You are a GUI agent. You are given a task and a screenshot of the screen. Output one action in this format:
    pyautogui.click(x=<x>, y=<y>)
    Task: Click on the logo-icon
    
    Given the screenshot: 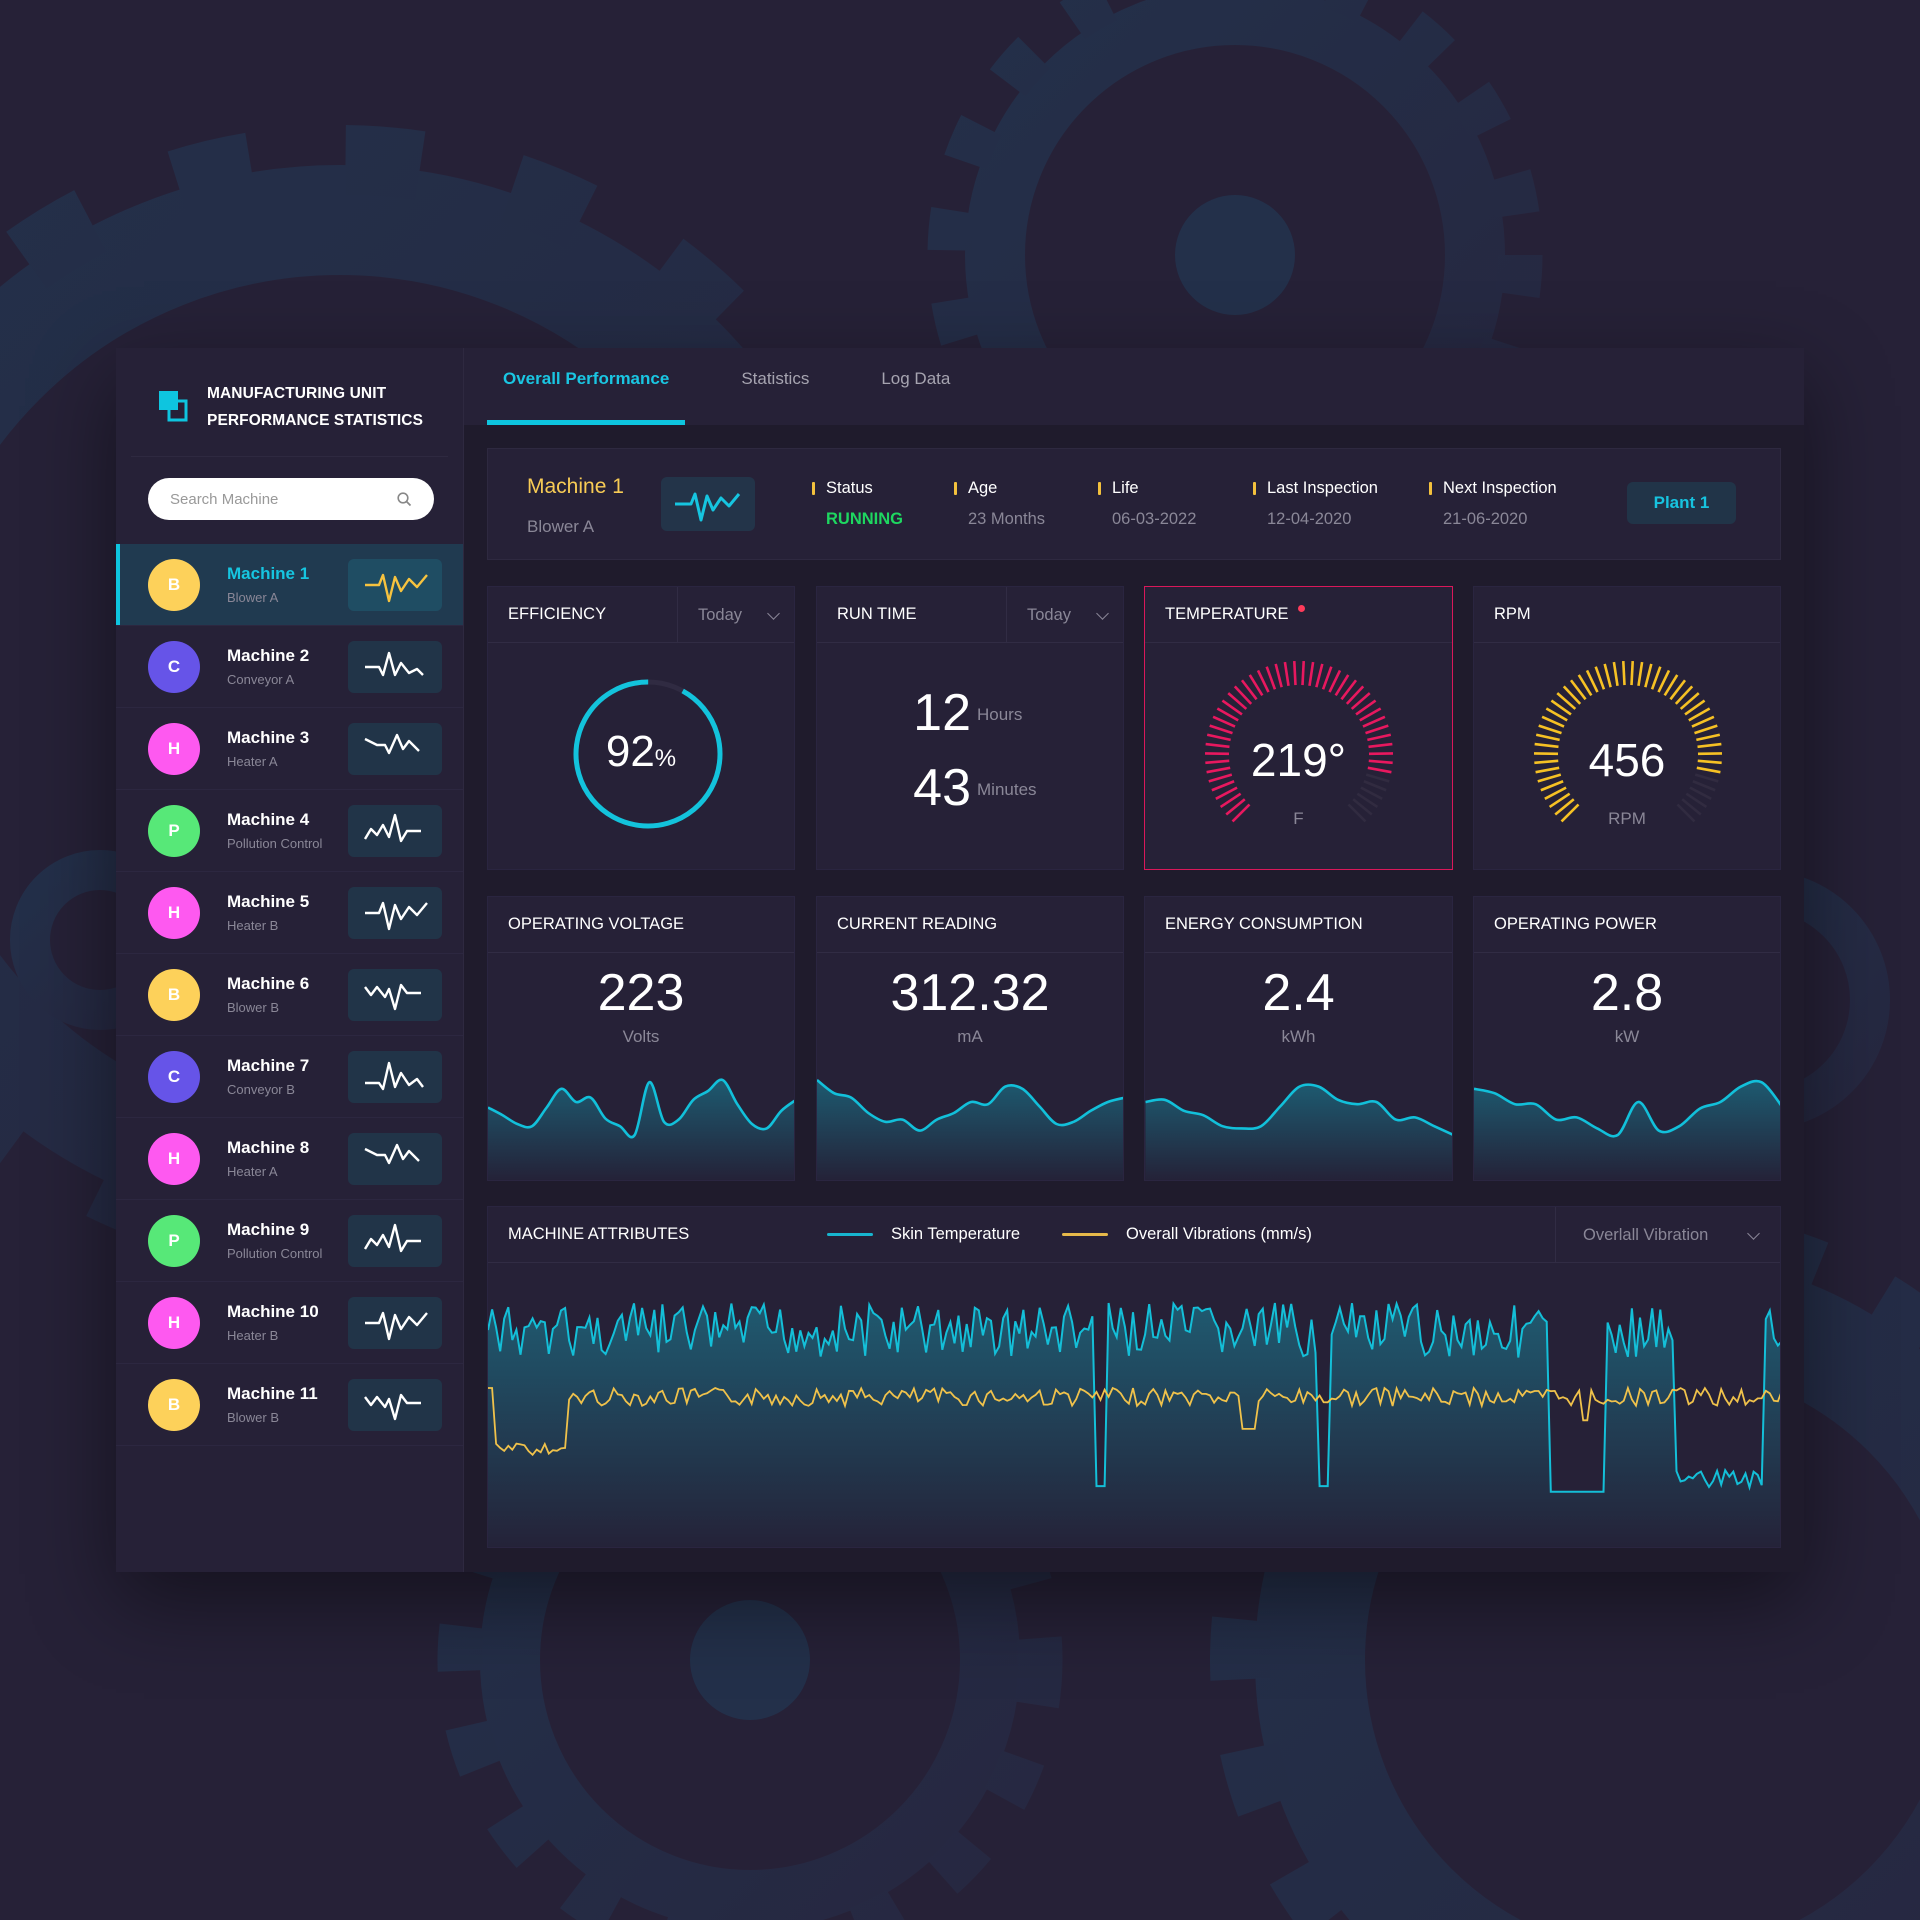 What is the action you would take?
    pyautogui.click(x=173, y=406)
    